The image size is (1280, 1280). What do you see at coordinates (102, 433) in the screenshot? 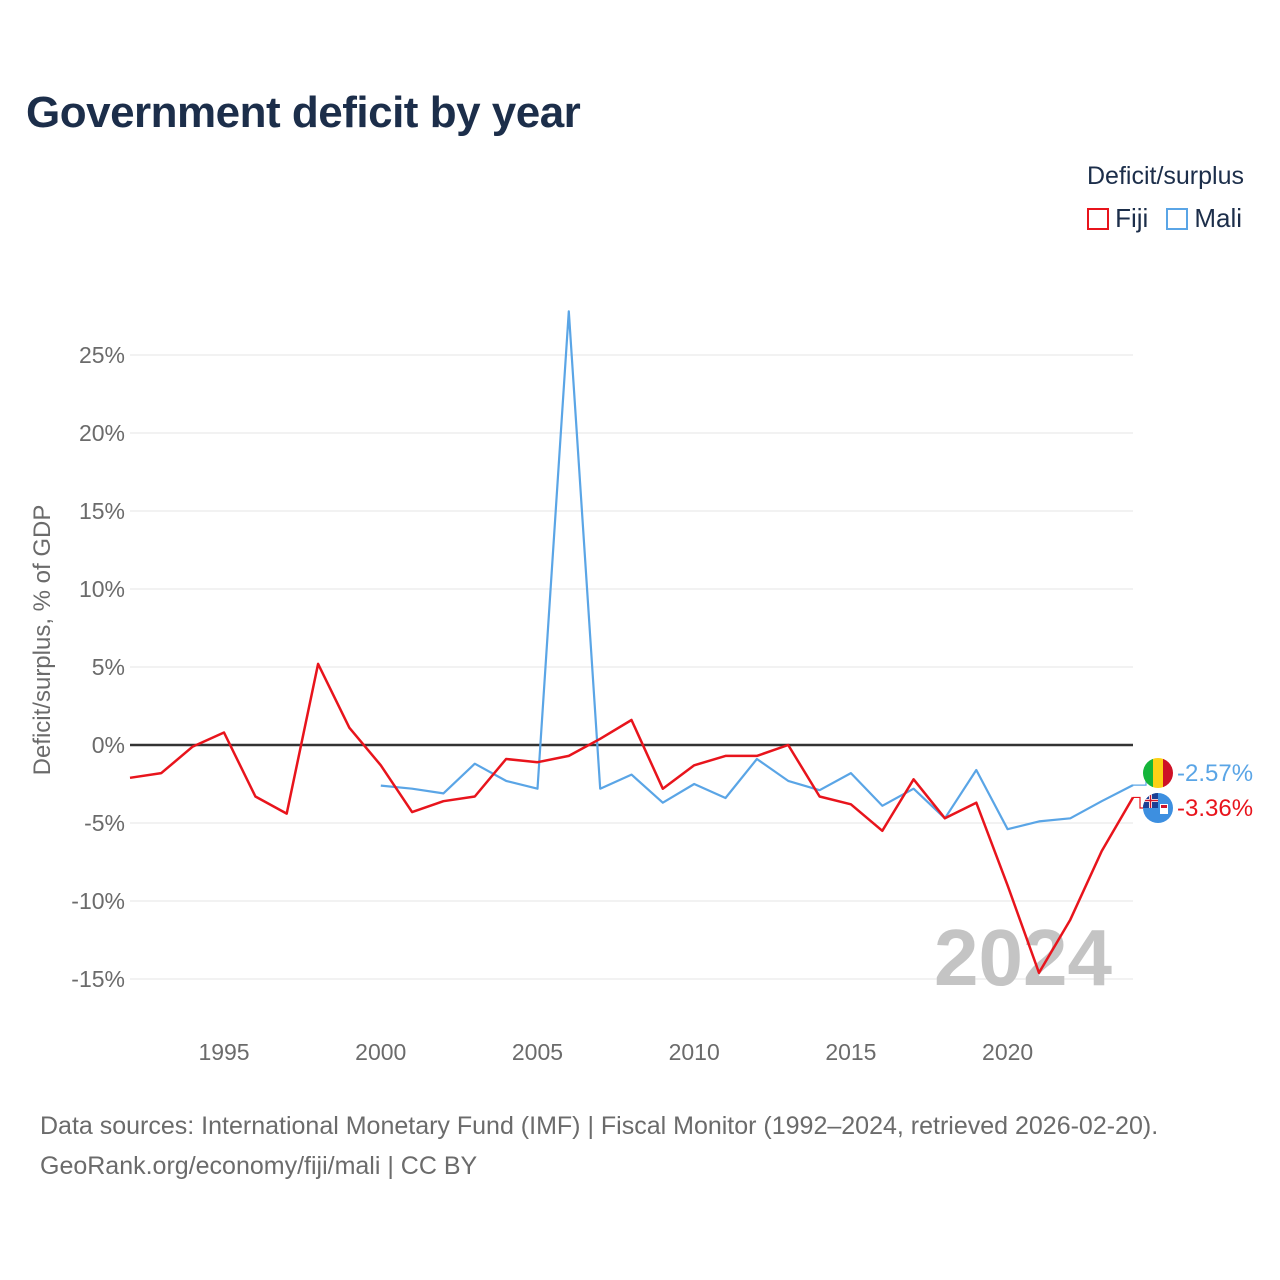
I see `y-tick-label: 20%` at bounding box center [102, 433].